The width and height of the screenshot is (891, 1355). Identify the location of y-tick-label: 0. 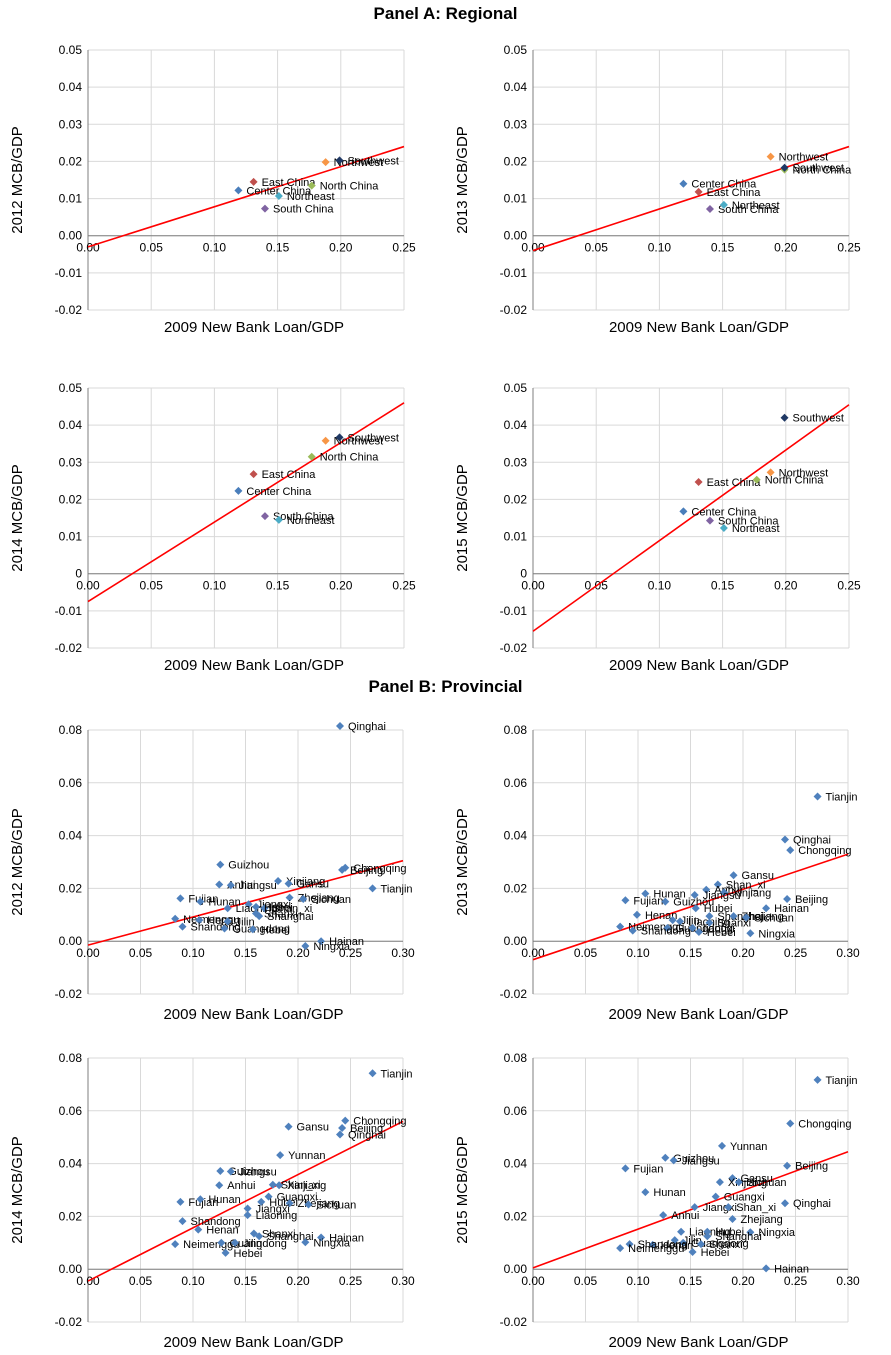
(523, 574).